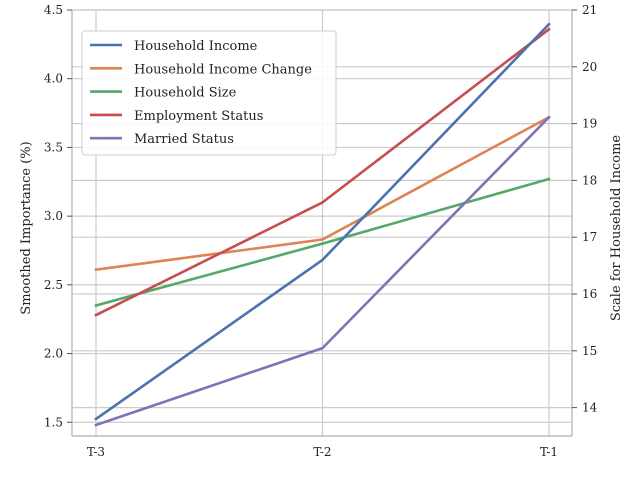  Describe the element at coordinates (590, 408) in the screenshot. I see `y-tick-label-right: 14` at that location.